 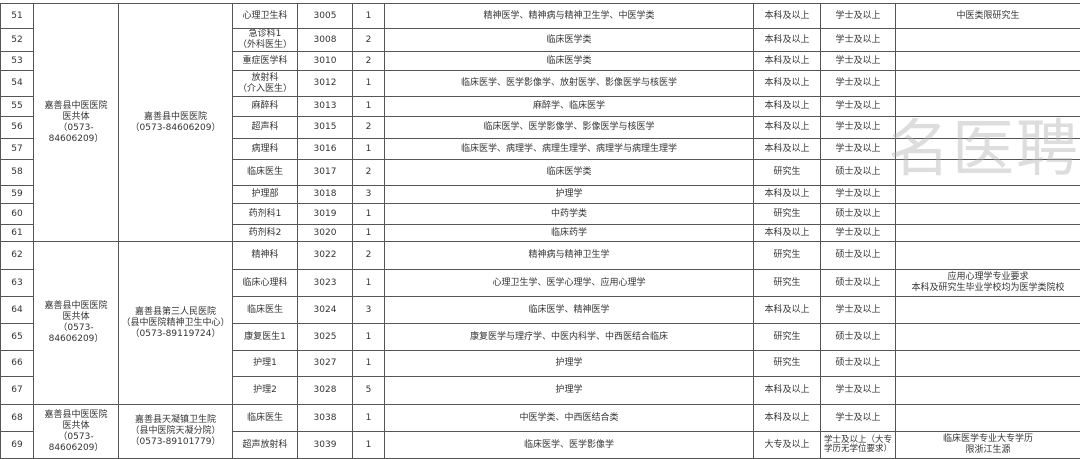 I want to click on major-cell: 精神病与精神卫生学, so click(x=569, y=256).